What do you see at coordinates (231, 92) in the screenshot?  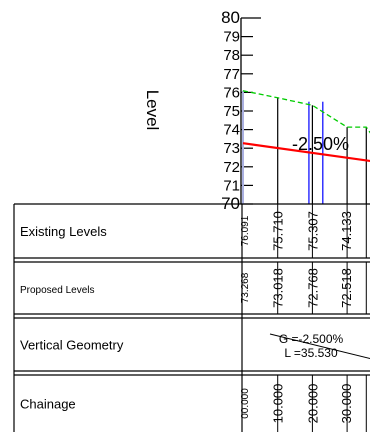 I see `axis-tick-label: 76` at bounding box center [231, 92].